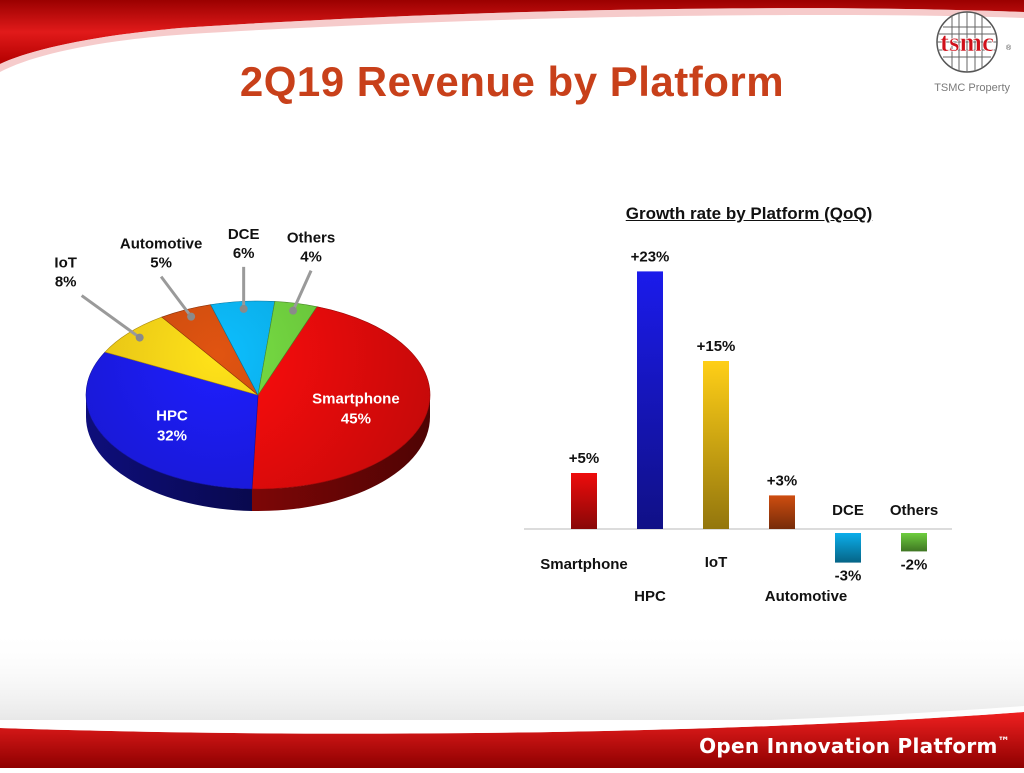 This screenshot has width=1024, height=773. I want to click on bar-category-iot: IoT, so click(716, 562).